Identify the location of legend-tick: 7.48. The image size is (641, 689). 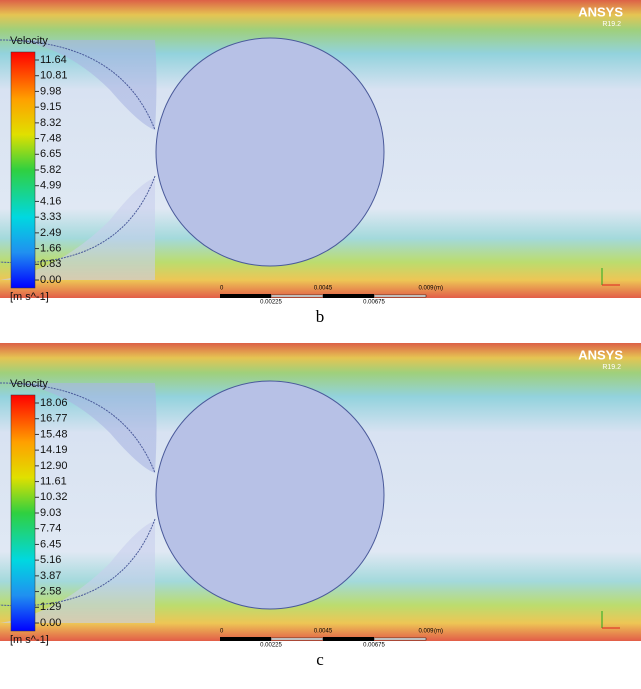
(50, 138).